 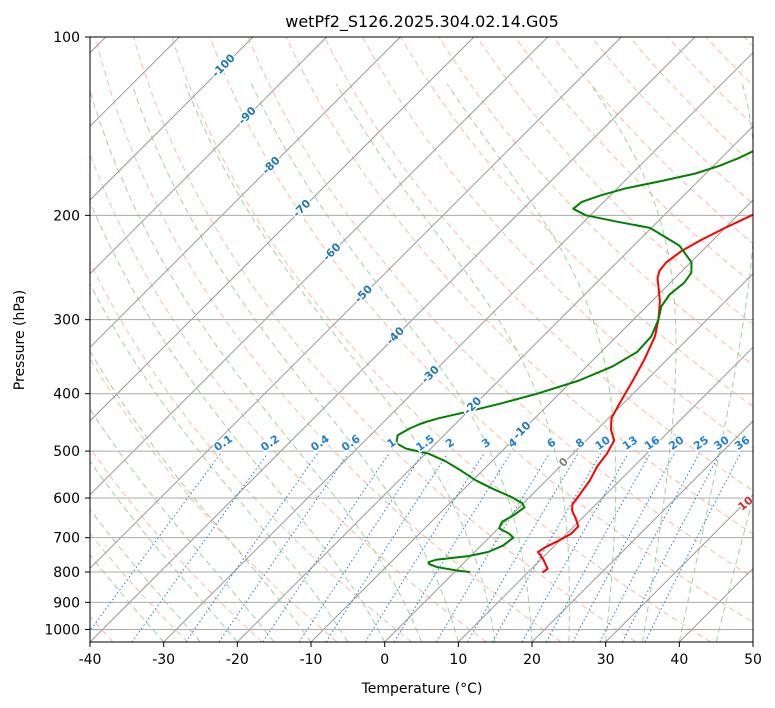 I want to click on x-axis-label: Temperature (°C), so click(x=422, y=689).